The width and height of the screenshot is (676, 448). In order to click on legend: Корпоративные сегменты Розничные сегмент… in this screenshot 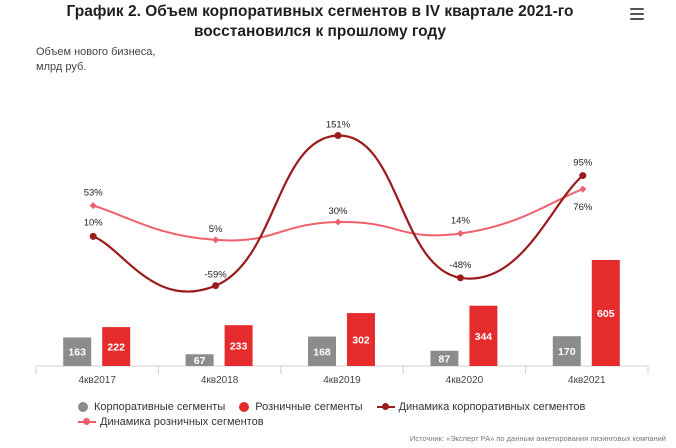, I will do `click(358, 414)`.